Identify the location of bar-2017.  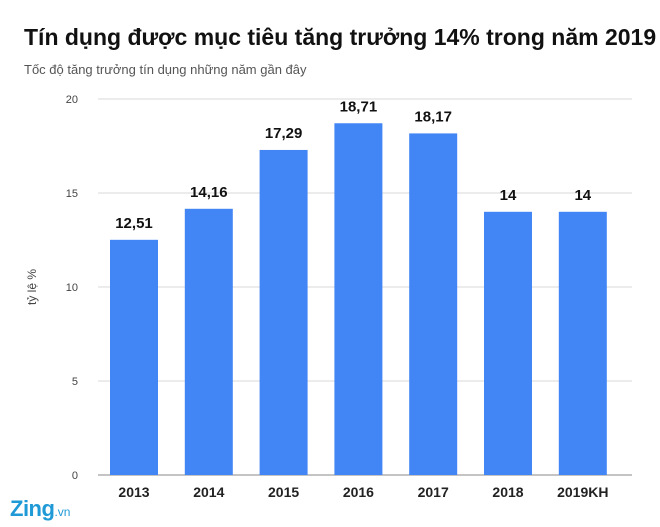
(433, 304).